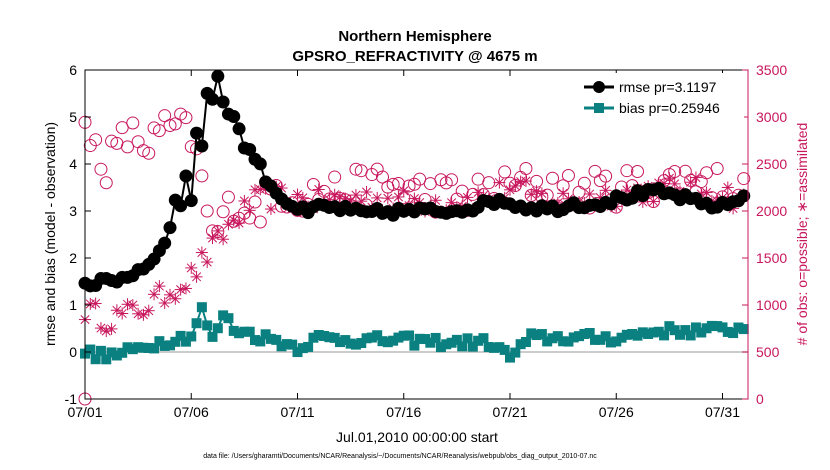 The height and width of the screenshot is (470, 830). Describe the element at coordinates (73, 211) in the screenshot. I see `y-tick-label: 3` at that location.